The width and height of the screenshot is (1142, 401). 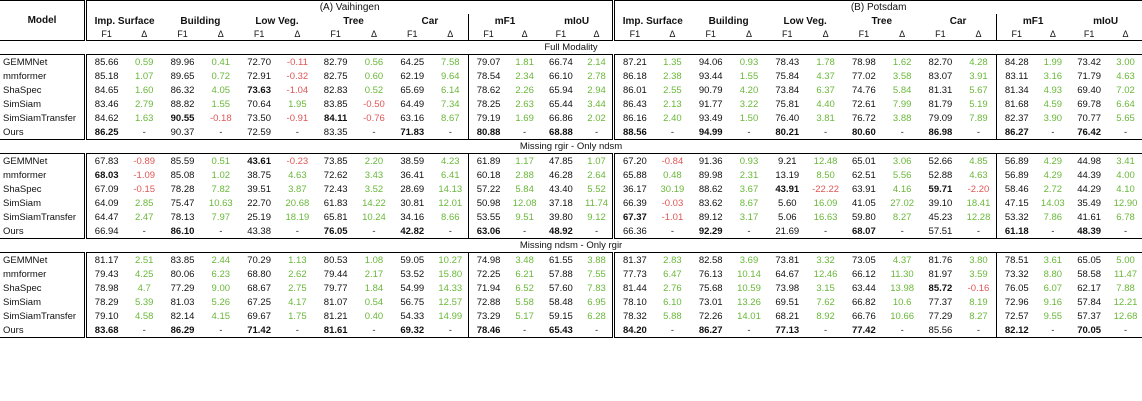 I want to click on f1-value: 76.05, so click(x=336, y=231).